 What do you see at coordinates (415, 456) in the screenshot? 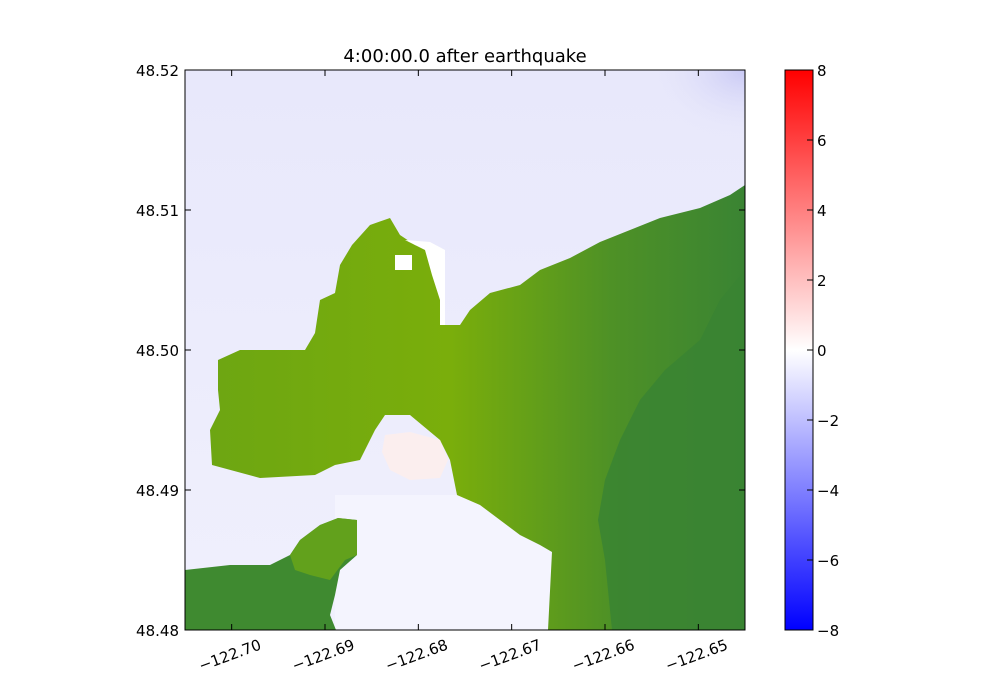
I see `lagoon` at bounding box center [415, 456].